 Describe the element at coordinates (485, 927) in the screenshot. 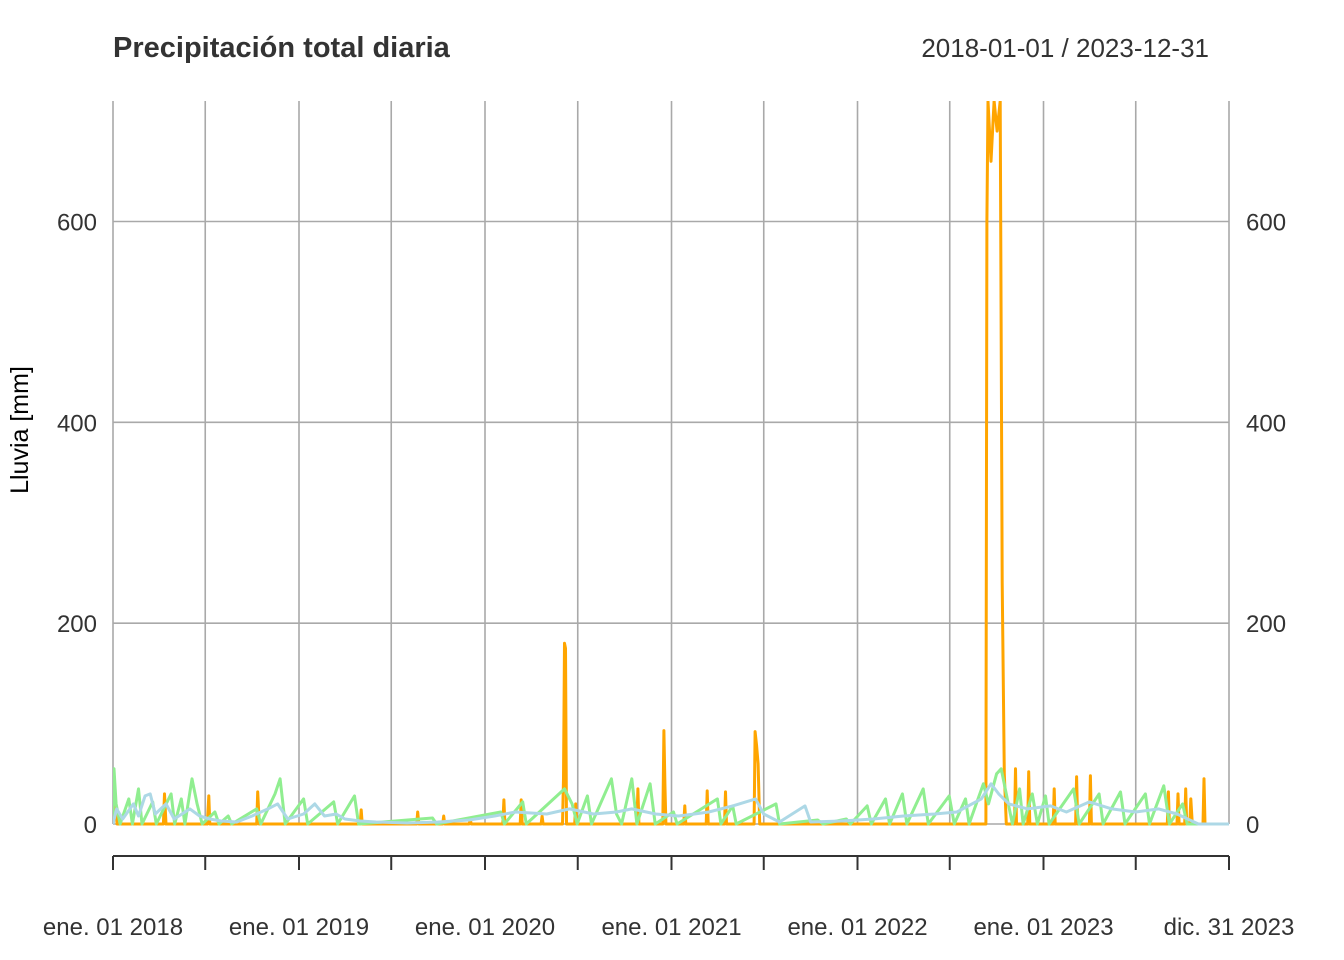

I see `x-tick-label: ene. 01 2020` at that location.